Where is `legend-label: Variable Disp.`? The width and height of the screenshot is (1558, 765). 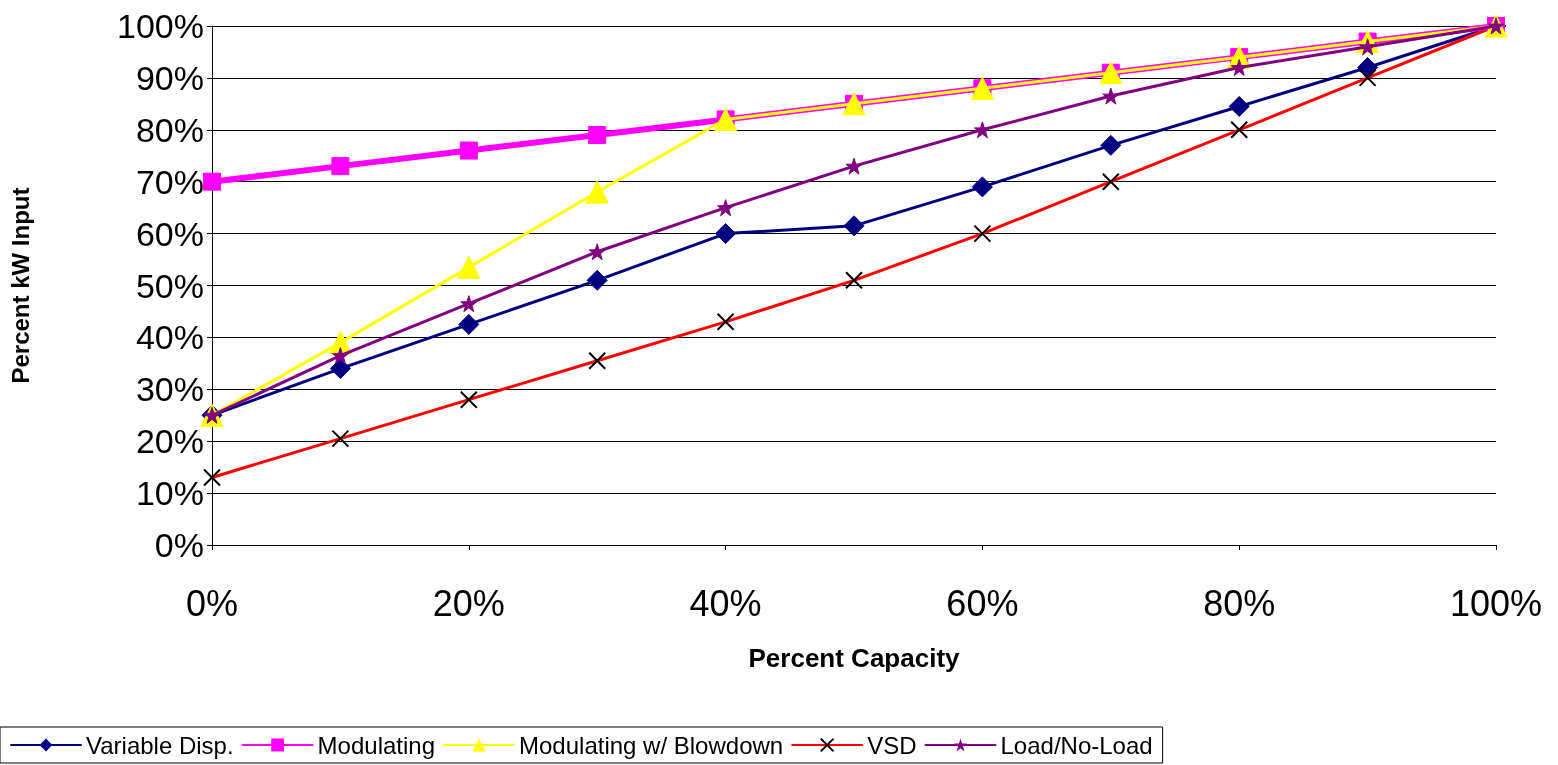 legend-label: Variable Disp. is located at coordinates (160, 745).